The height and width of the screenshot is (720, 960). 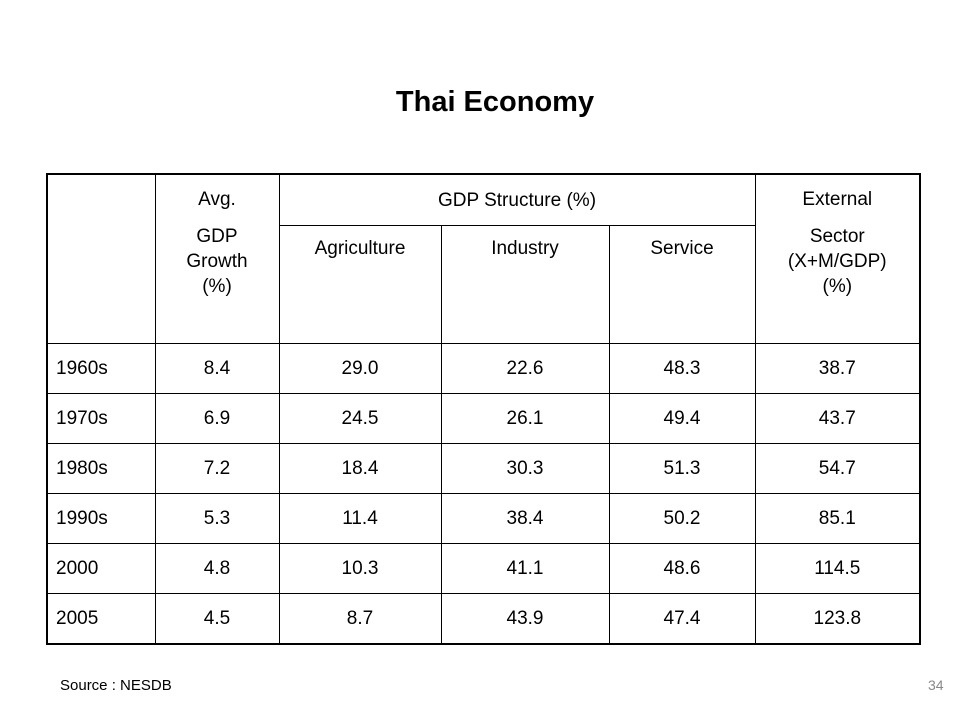 I want to click on table-row: 1970s 6.9 24.5 26.1 49.4 43.7, so click(x=484, y=418).